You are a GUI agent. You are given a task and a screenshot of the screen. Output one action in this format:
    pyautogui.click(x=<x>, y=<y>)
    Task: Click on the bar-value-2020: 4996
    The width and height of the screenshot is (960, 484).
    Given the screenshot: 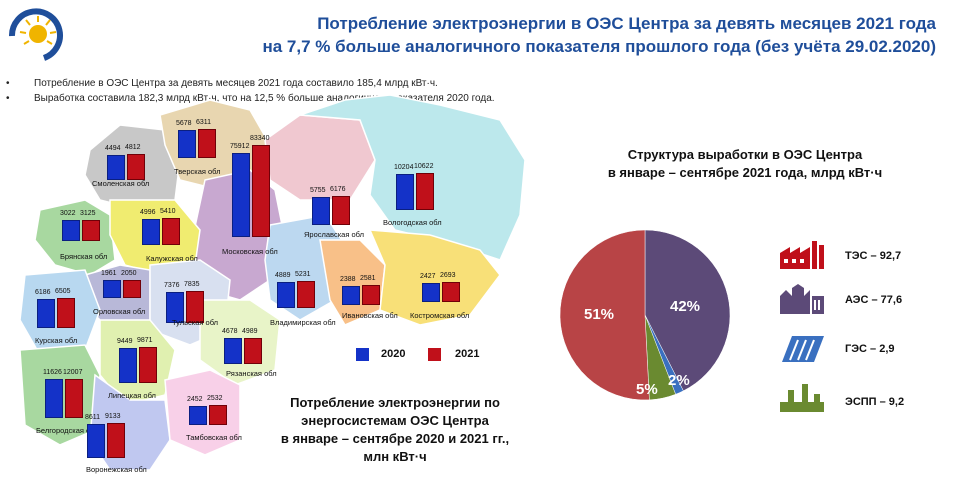 What is the action you would take?
    pyautogui.click(x=148, y=212)
    